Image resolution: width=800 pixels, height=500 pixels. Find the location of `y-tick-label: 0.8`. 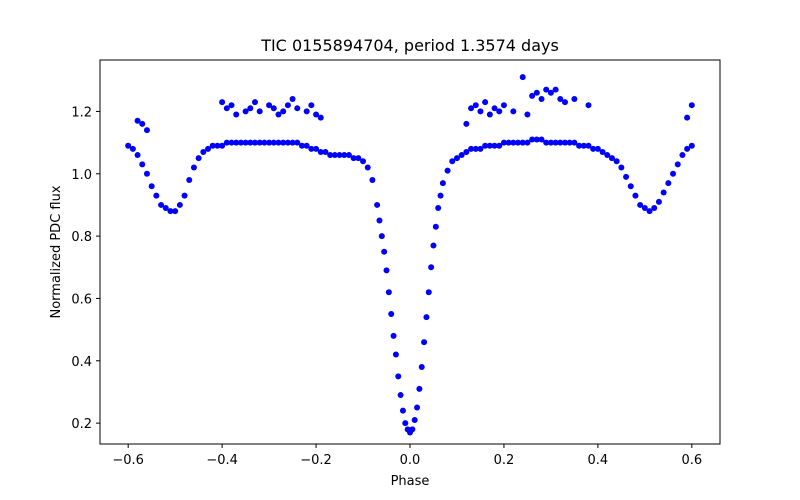

y-tick-label: 0.8 is located at coordinates (81, 237).